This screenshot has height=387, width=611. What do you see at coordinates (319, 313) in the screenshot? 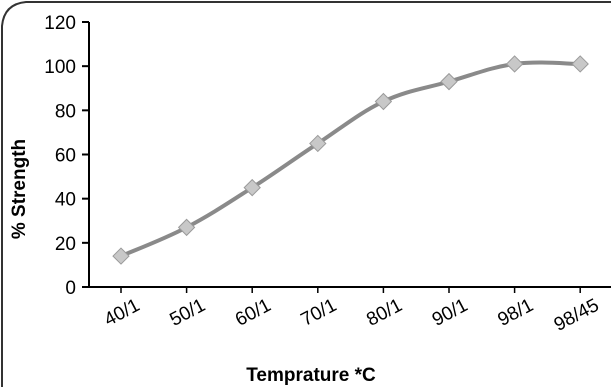
I see `x-tick-label: 70/1` at bounding box center [319, 313].